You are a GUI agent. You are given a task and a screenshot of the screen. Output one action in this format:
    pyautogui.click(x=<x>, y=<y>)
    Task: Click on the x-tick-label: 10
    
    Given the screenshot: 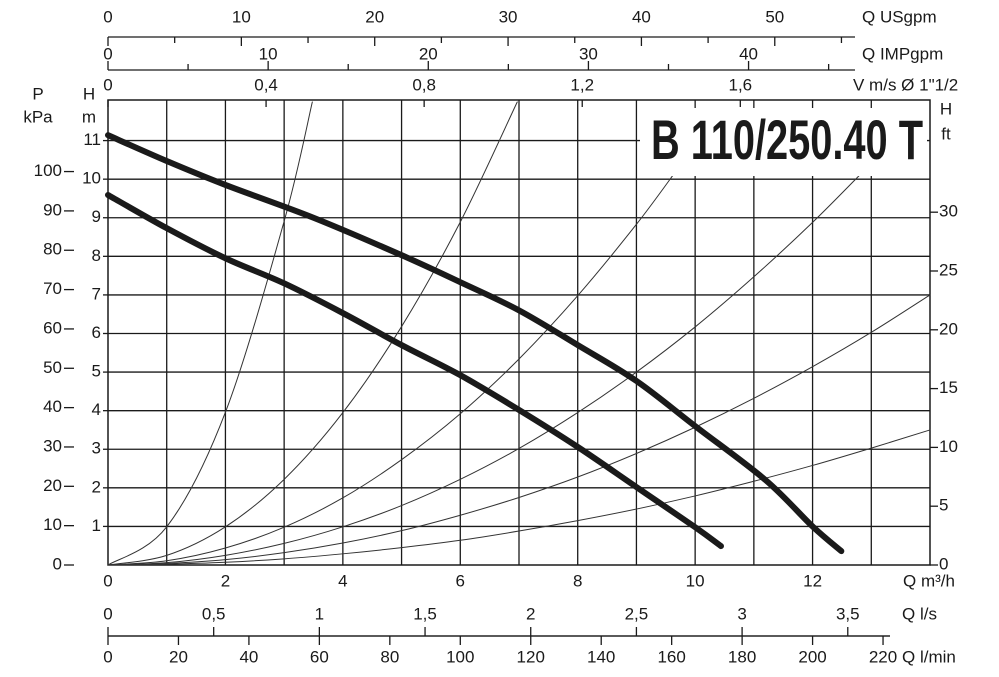 What is the action you would take?
    pyautogui.click(x=695, y=580)
    